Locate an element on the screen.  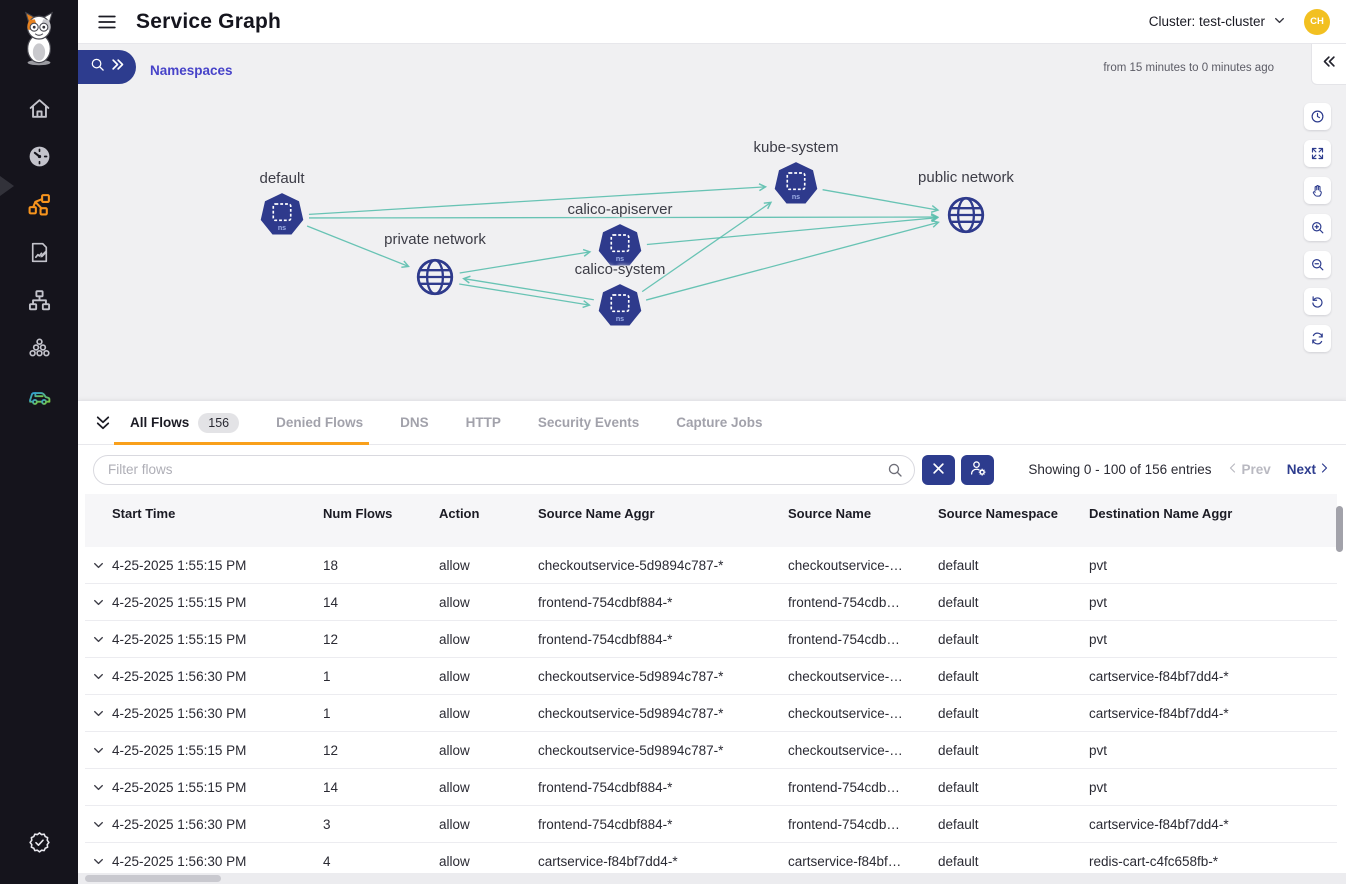
sidebar-item-network is located at coordinates (39, 300).